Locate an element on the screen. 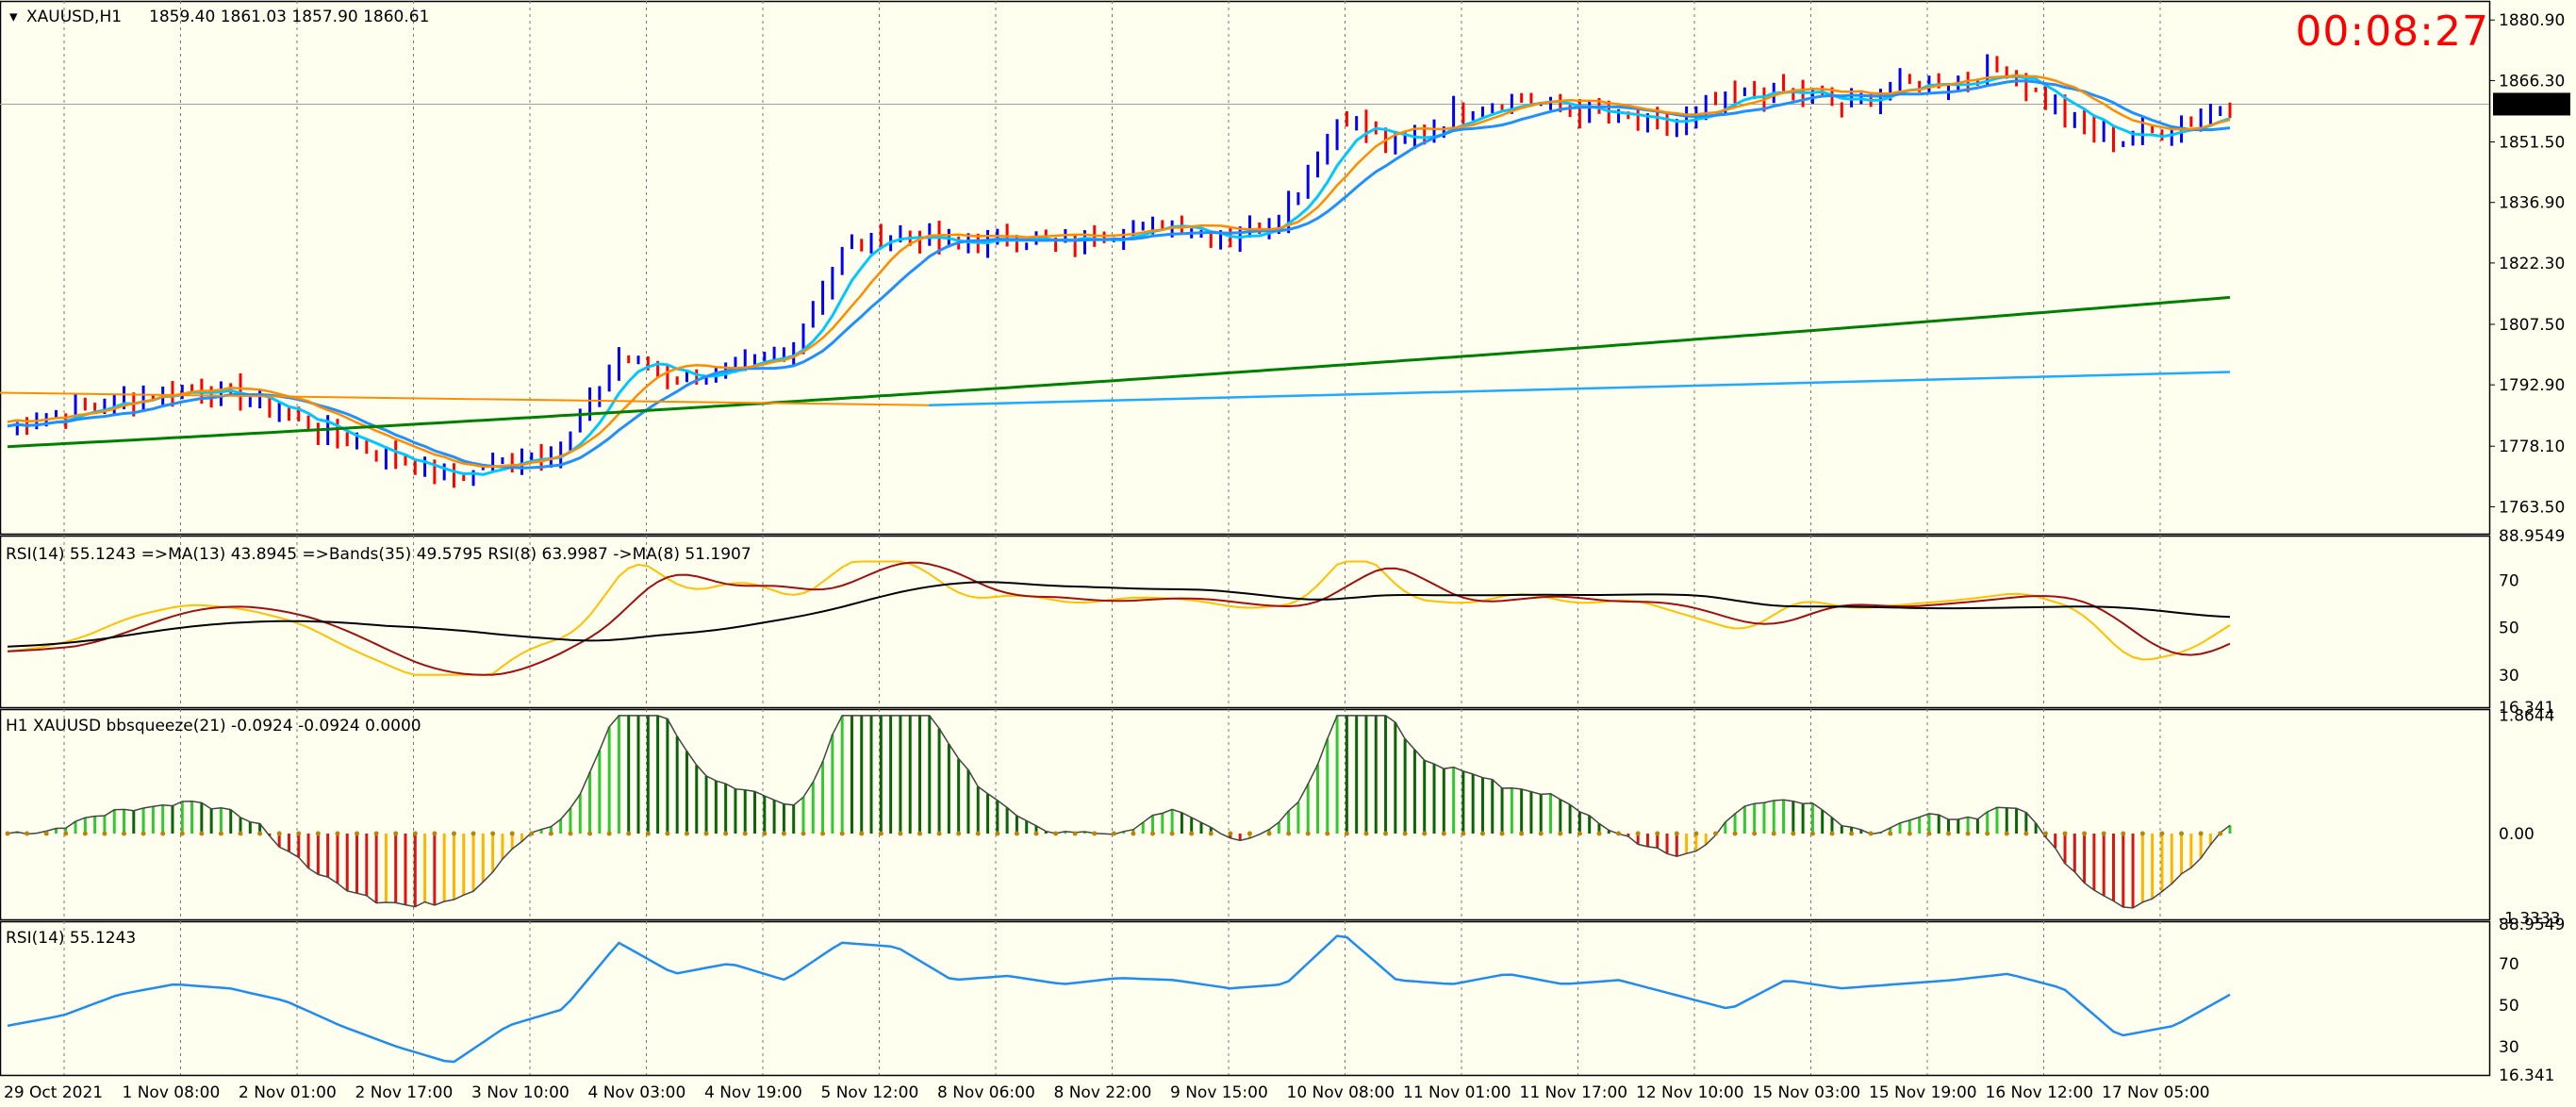 This screenshot has width=2576, height=1107. rsi8-line is located at coordinates (1119, 618).